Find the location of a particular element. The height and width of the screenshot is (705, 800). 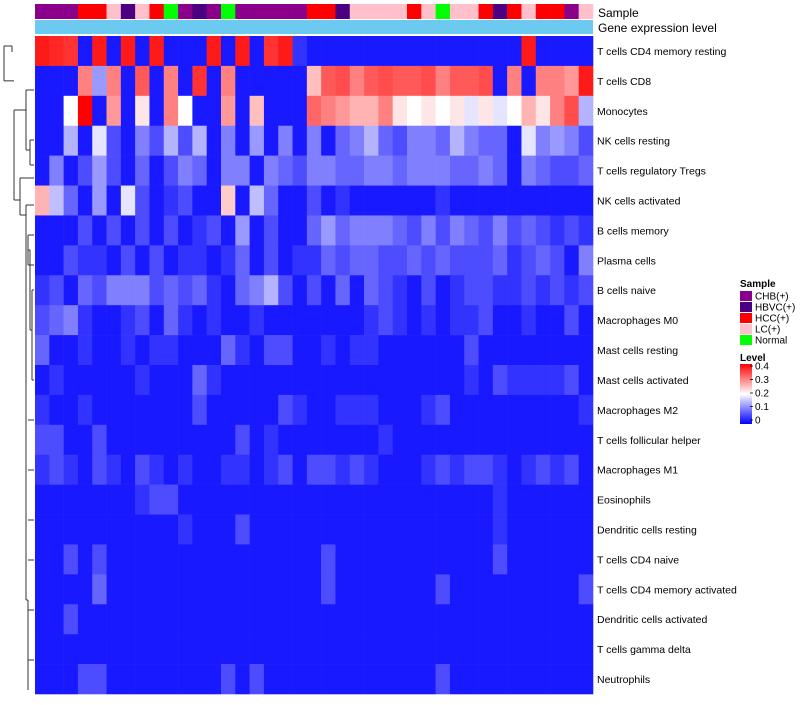

row-label: T cells gamma delta is located at coordinates (644, 650).